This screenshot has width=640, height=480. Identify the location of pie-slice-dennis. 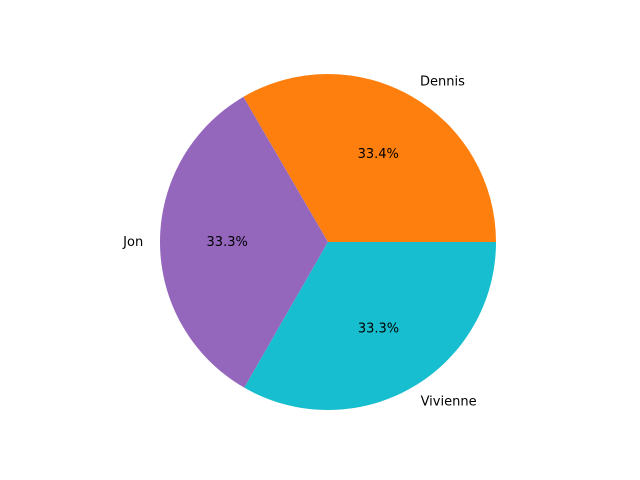
(369, 158).